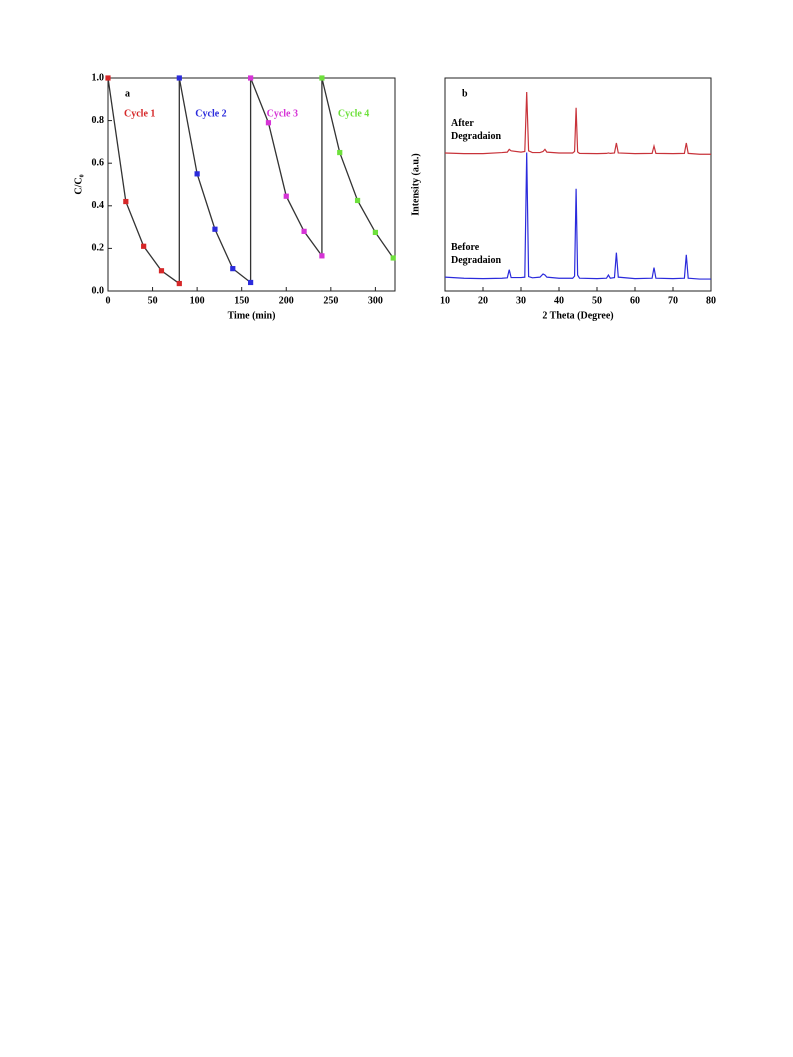 The width and height of the screenshot is (793, 1057). Describe the element at coordinates (635, 300) in the screenshot. I see `x-tick-label: 60` at that location.